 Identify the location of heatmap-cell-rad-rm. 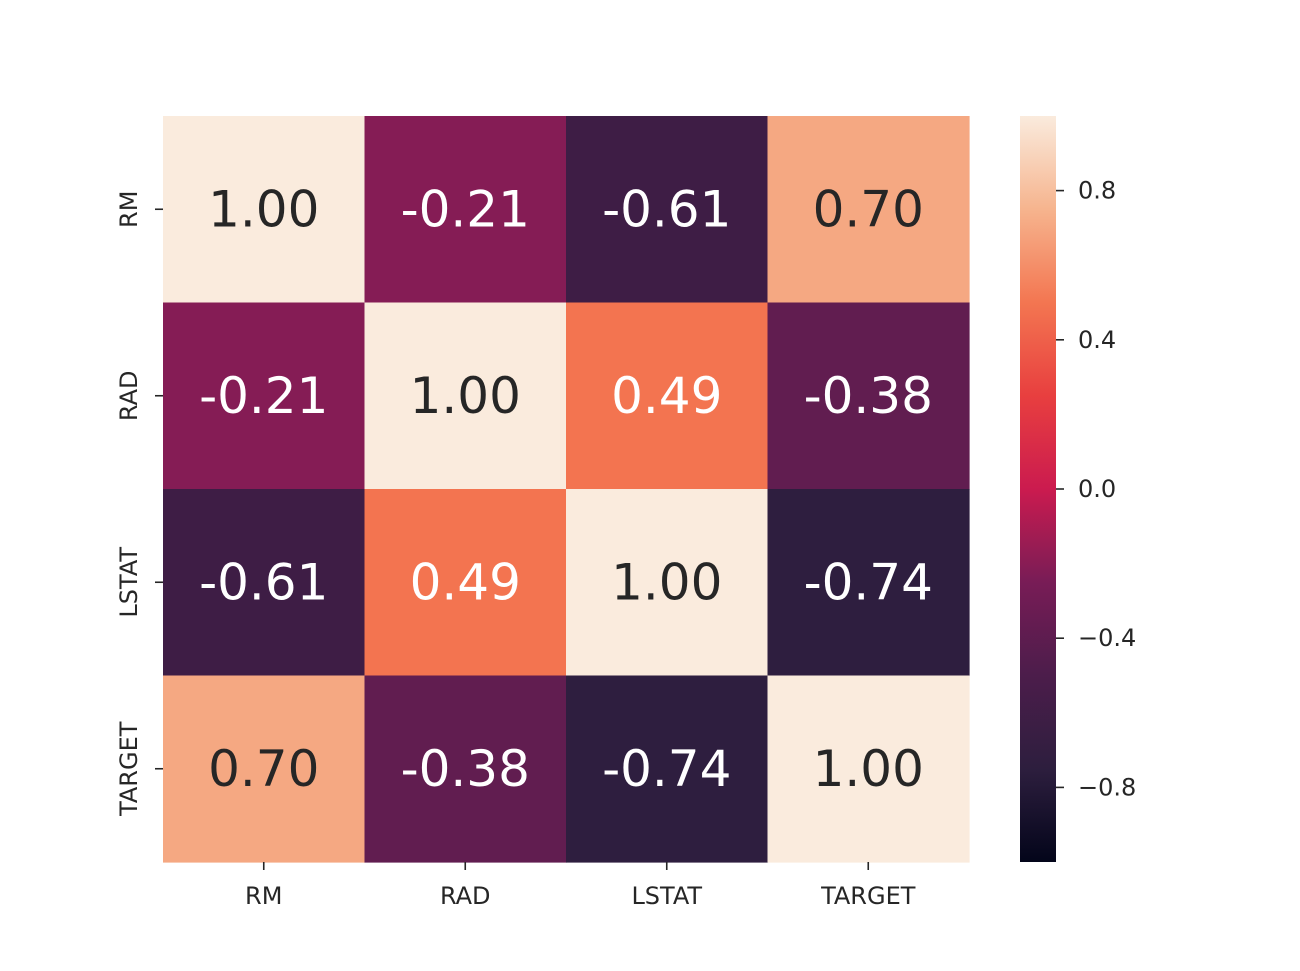
(264, 396).